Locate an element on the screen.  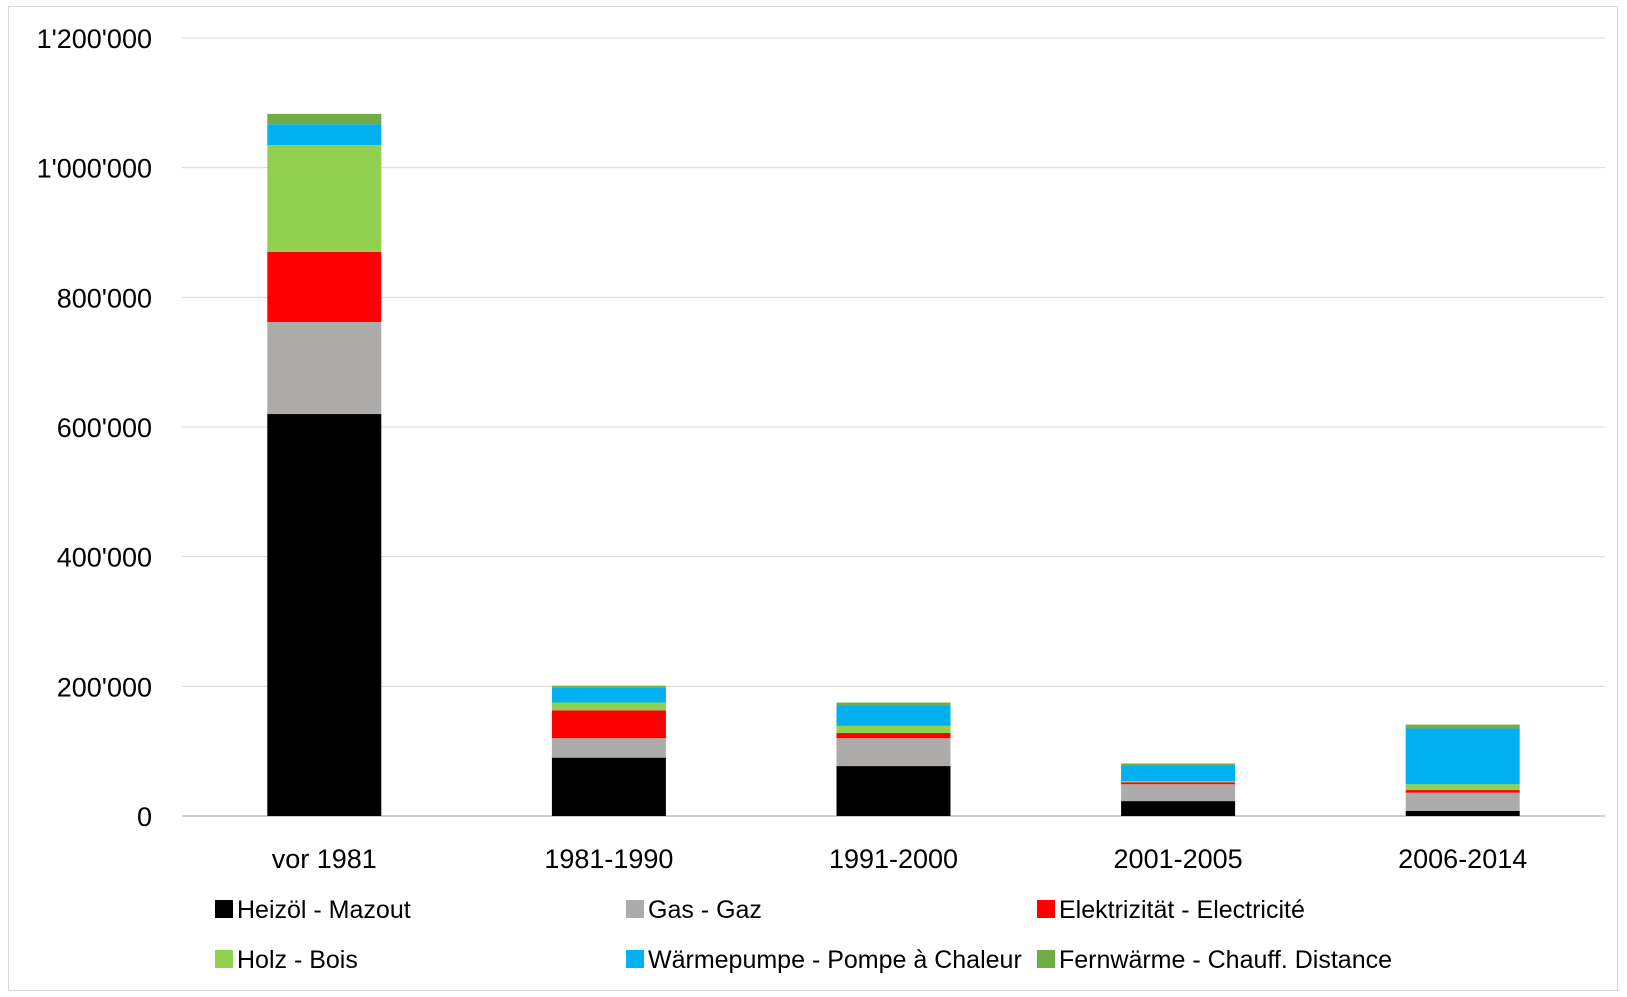
y-tick-label: 1'200'000 is located at coordinates (94, 39).